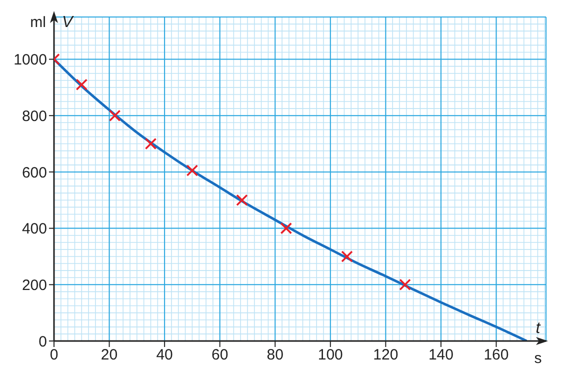 The width and height of the screenshot is (580, 382). What do you see at coordinates (34, 229) in the screenshot?
I see `y-tick-label: 400` at bounding box center [34, 229].